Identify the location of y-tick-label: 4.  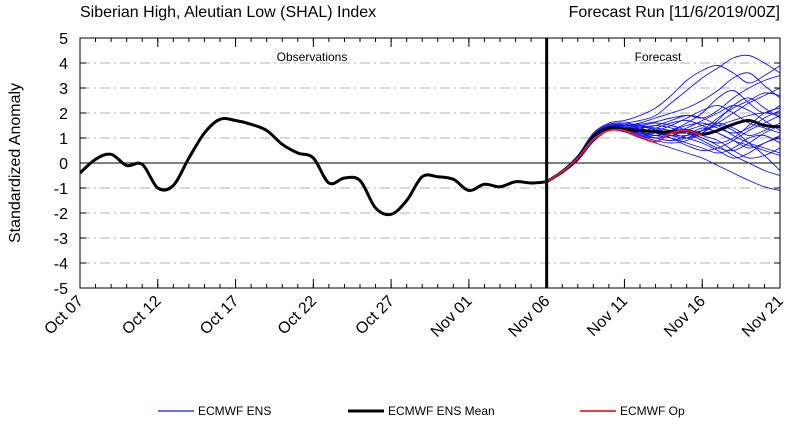
(63, 64).